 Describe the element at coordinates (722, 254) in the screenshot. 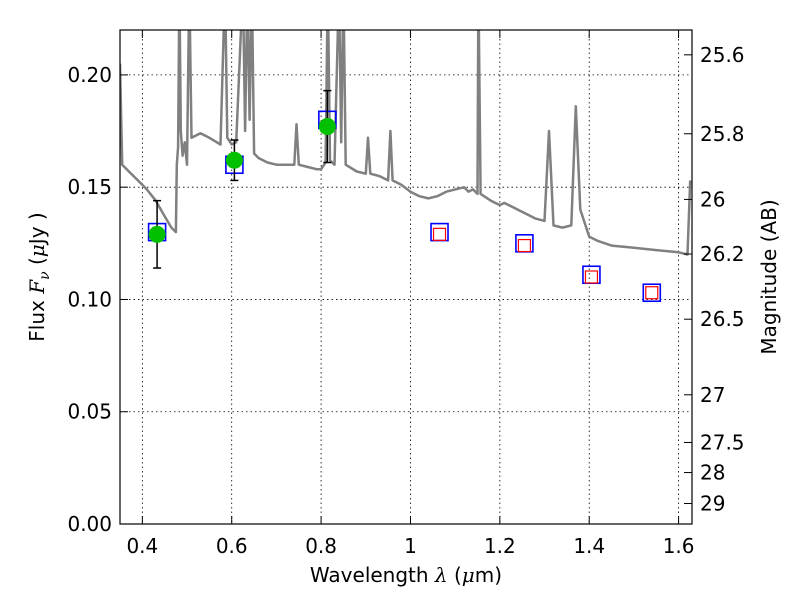

I see `magnitude-tick-label: 26.2` at that location.